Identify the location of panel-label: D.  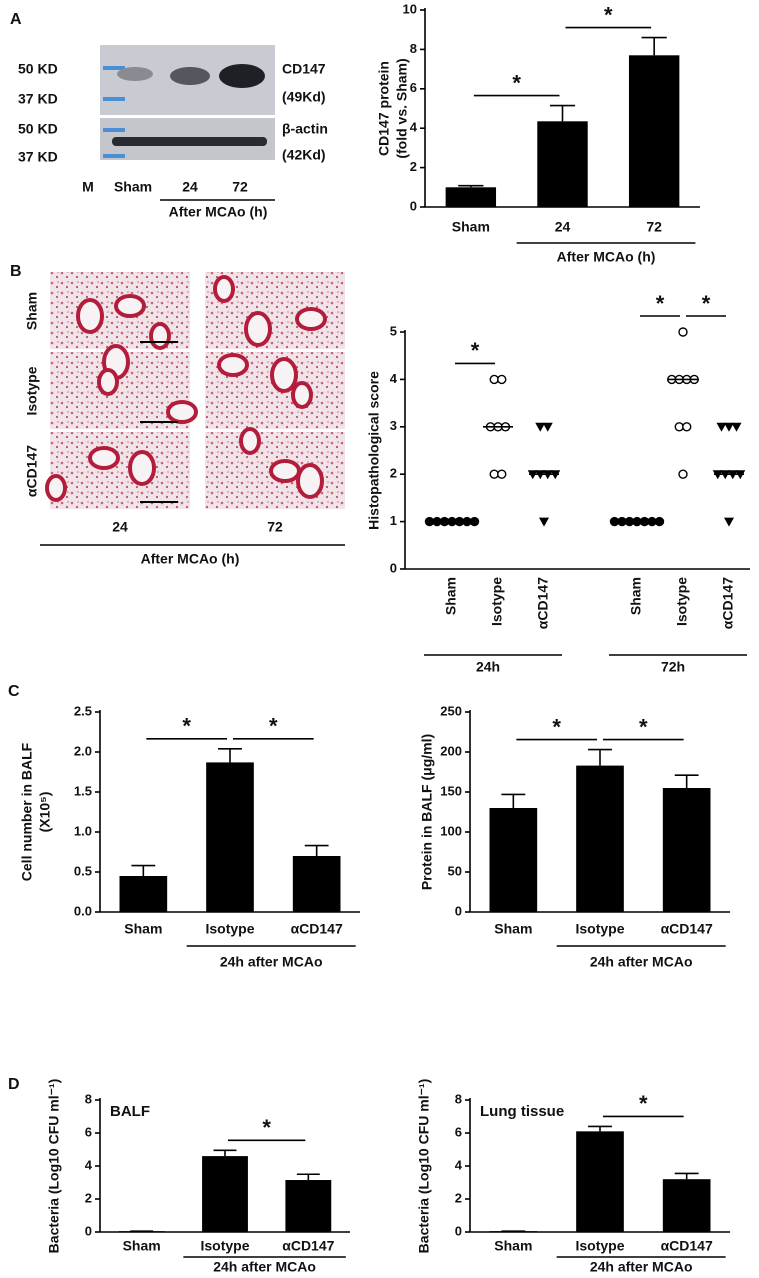
(14, 1084).